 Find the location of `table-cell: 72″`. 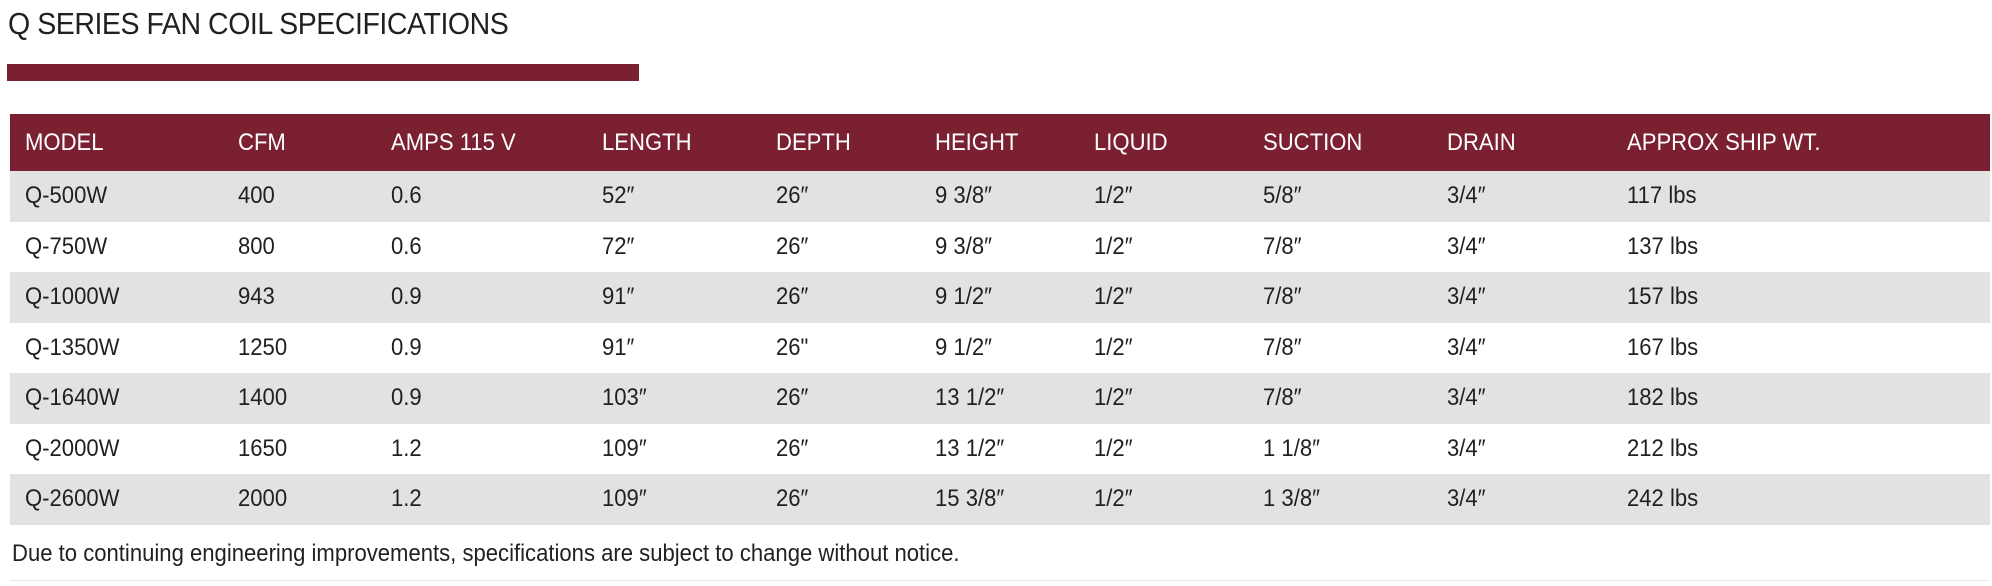

table-cell: 72″ is located at coordinates (618, 246).